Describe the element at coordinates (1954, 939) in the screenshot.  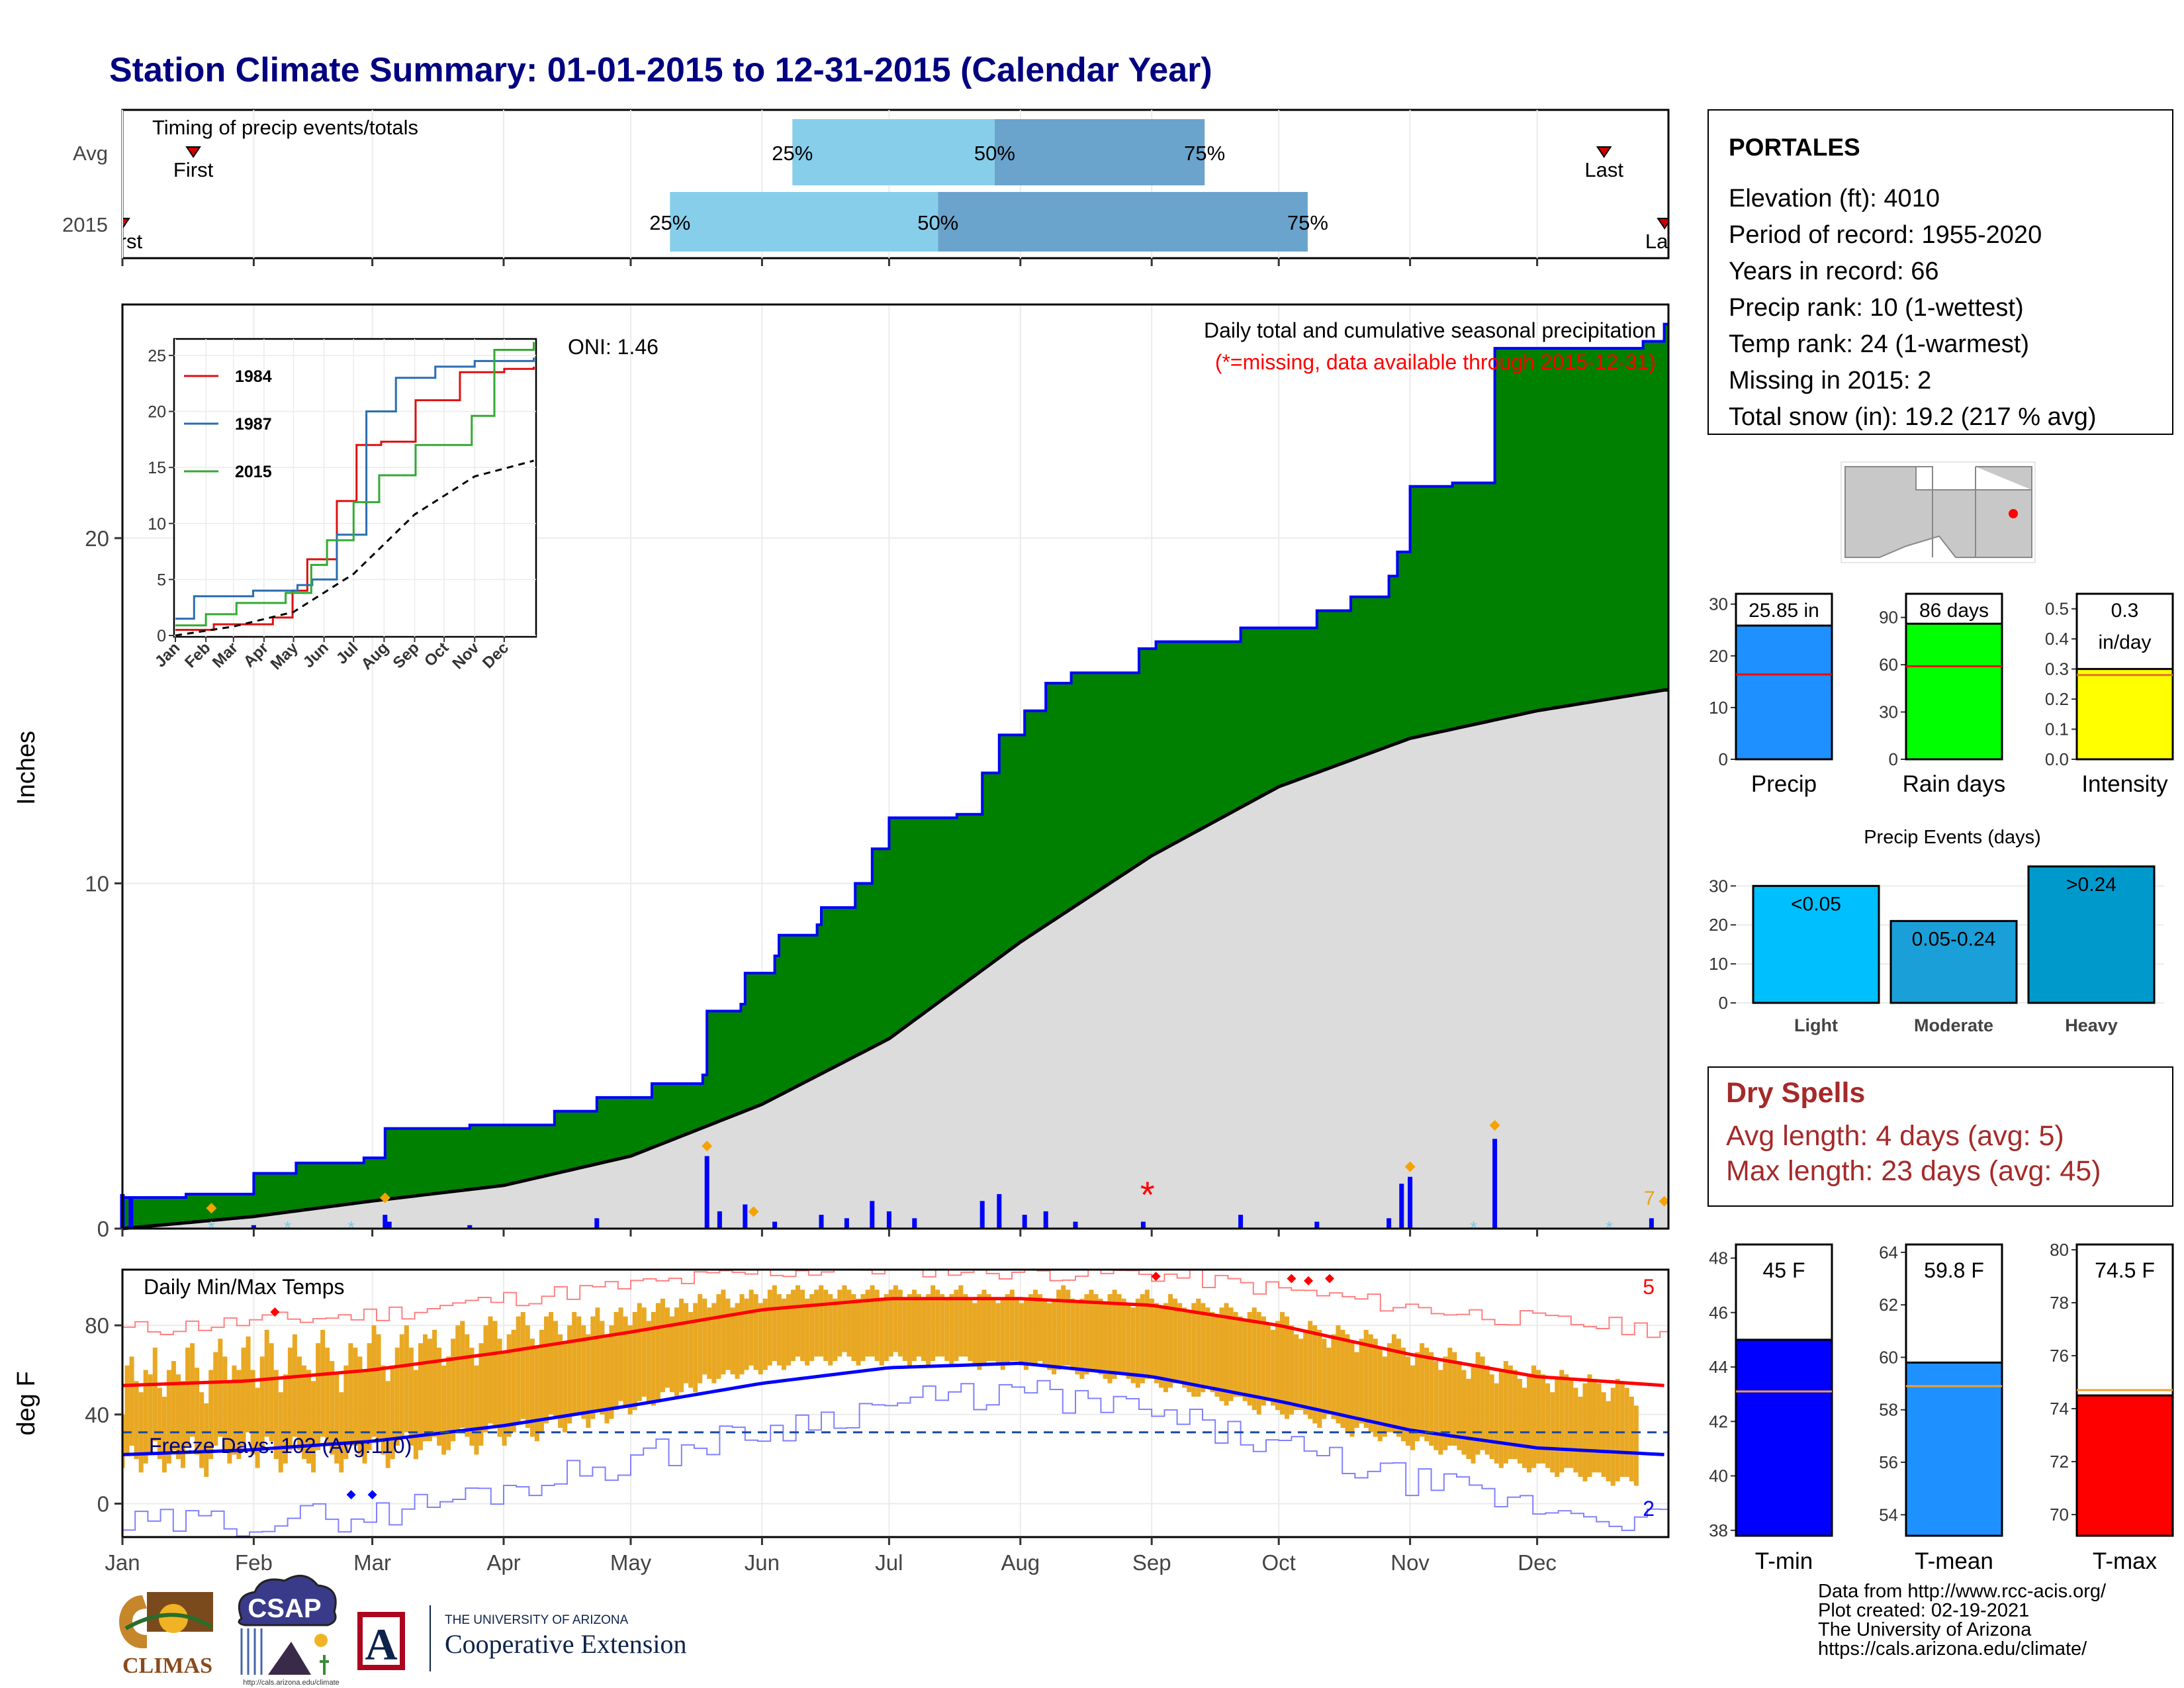
I see `events-value-label: 0.05-0.24` at that location.